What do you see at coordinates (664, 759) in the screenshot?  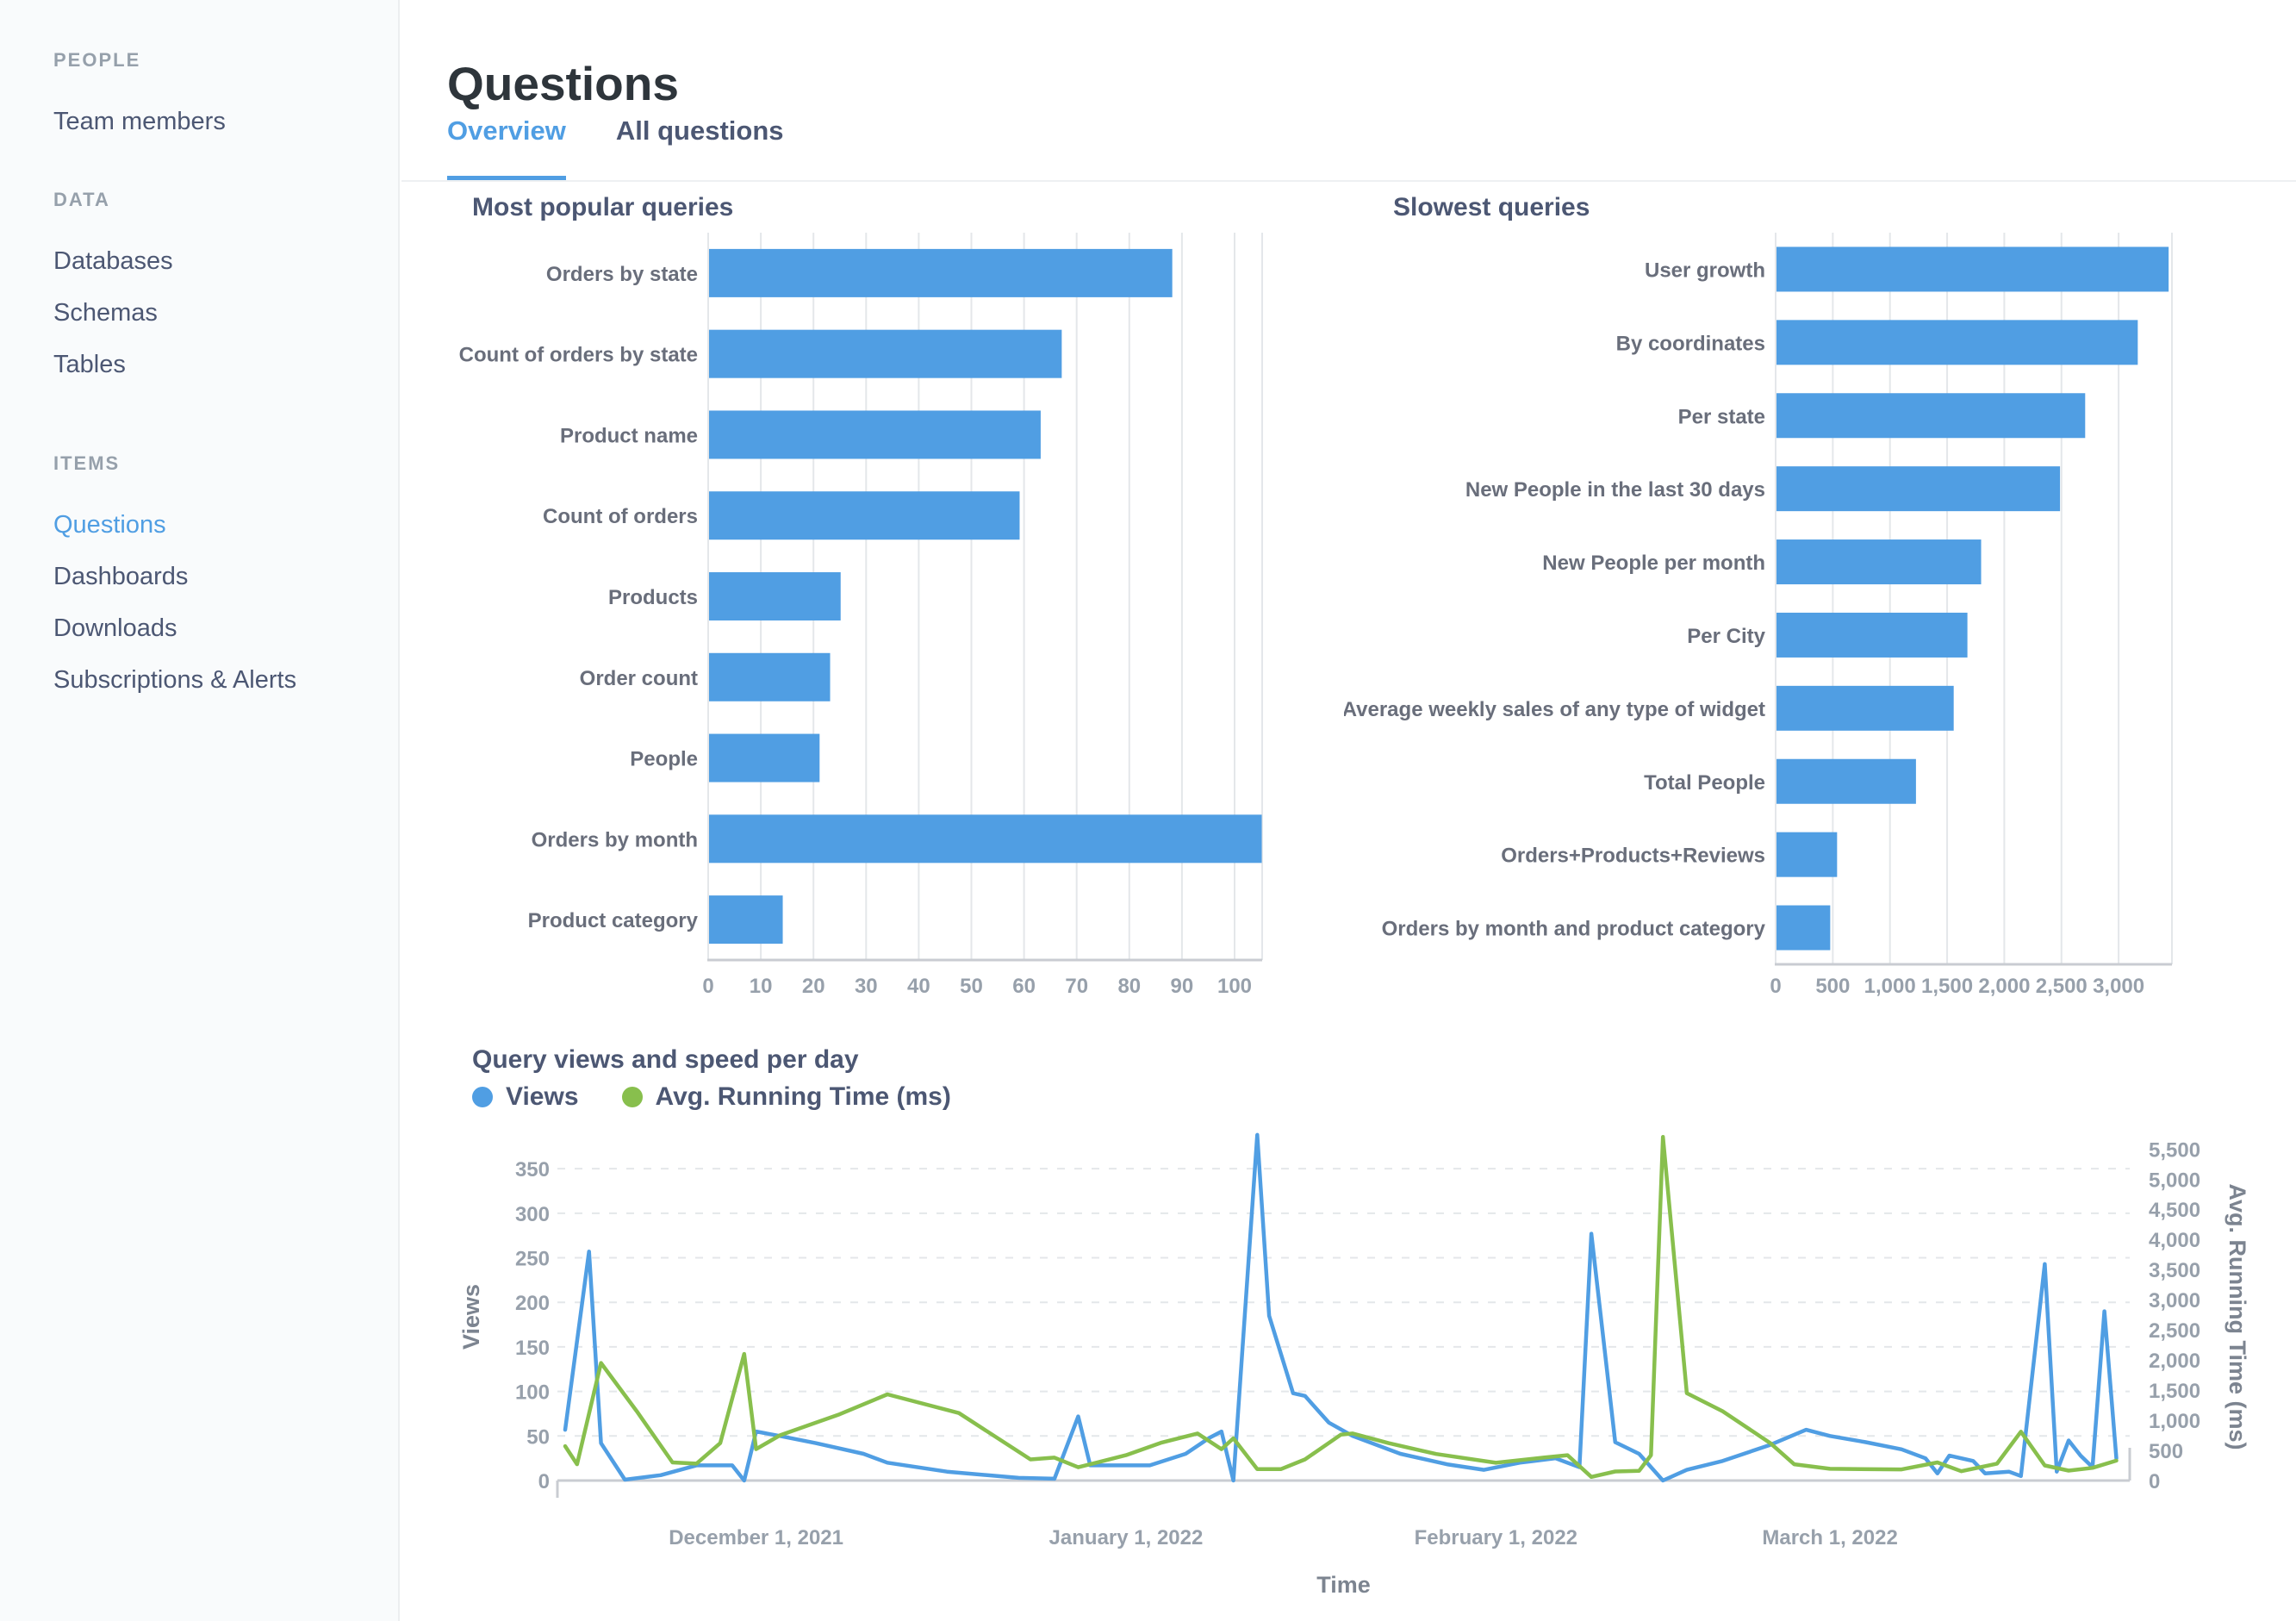 I see `svg-text: People` at bounding box center [664, 759].